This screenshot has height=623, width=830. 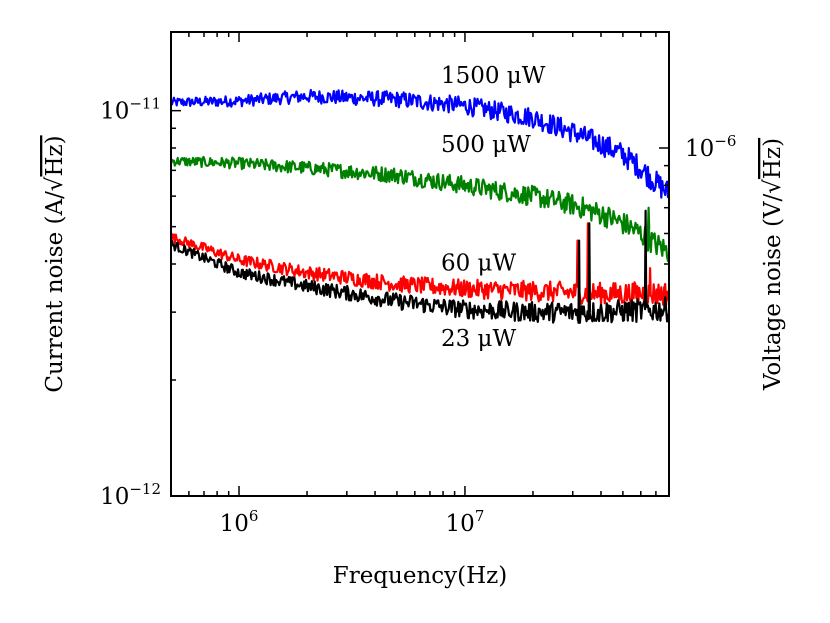 What do you see at coordinates (773, 292) in the screenshot?
I see `y-axis-right-main: Voltage noise (V/` at bounding box center [773, 292].